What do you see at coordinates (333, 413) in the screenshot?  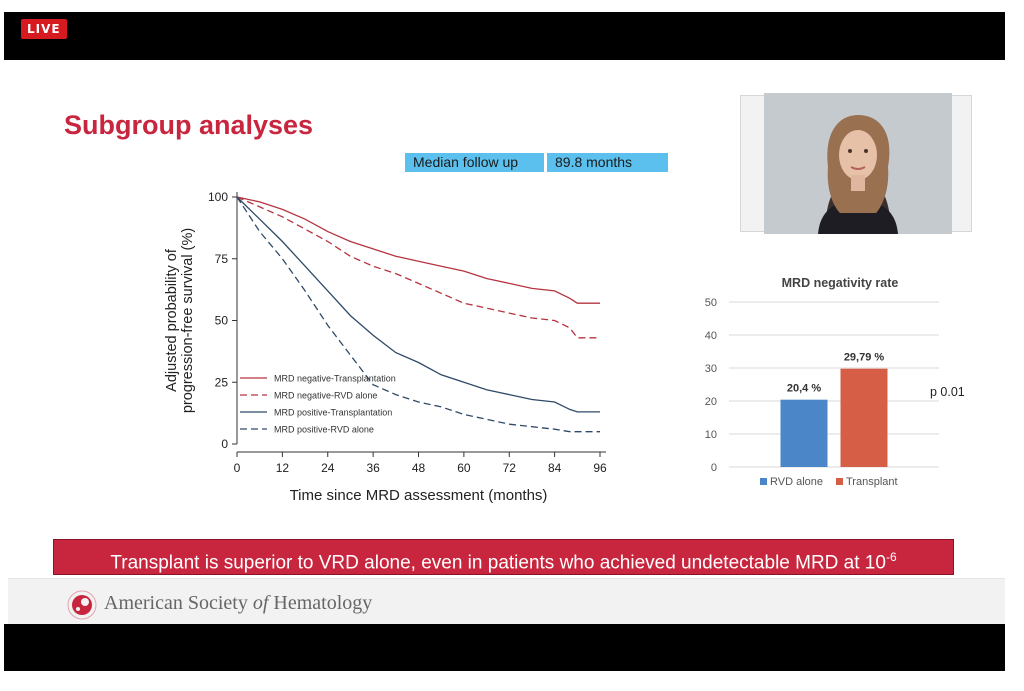 I see `km-legend-label: MRD positive-Transplantation` at bounding box center [333, 413].